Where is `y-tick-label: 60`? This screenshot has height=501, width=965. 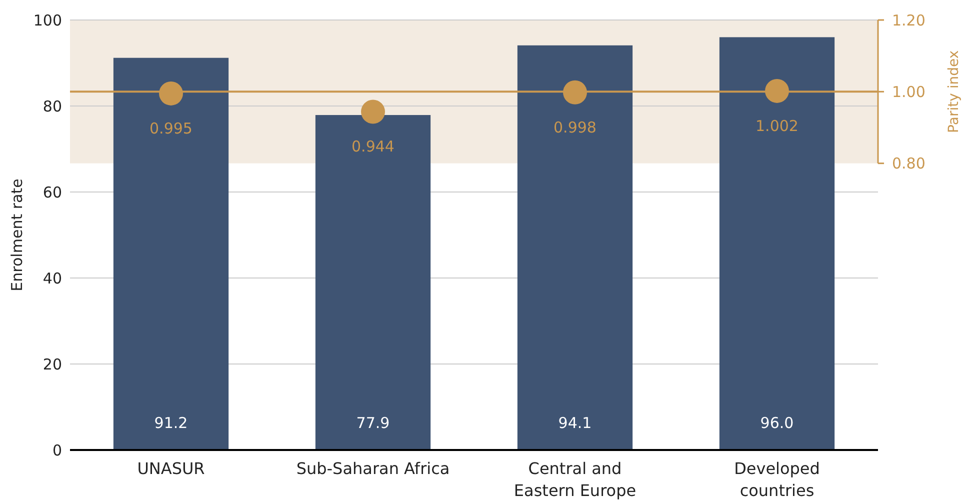
y-tick-label: 60 is located at coordinates (52, 192).